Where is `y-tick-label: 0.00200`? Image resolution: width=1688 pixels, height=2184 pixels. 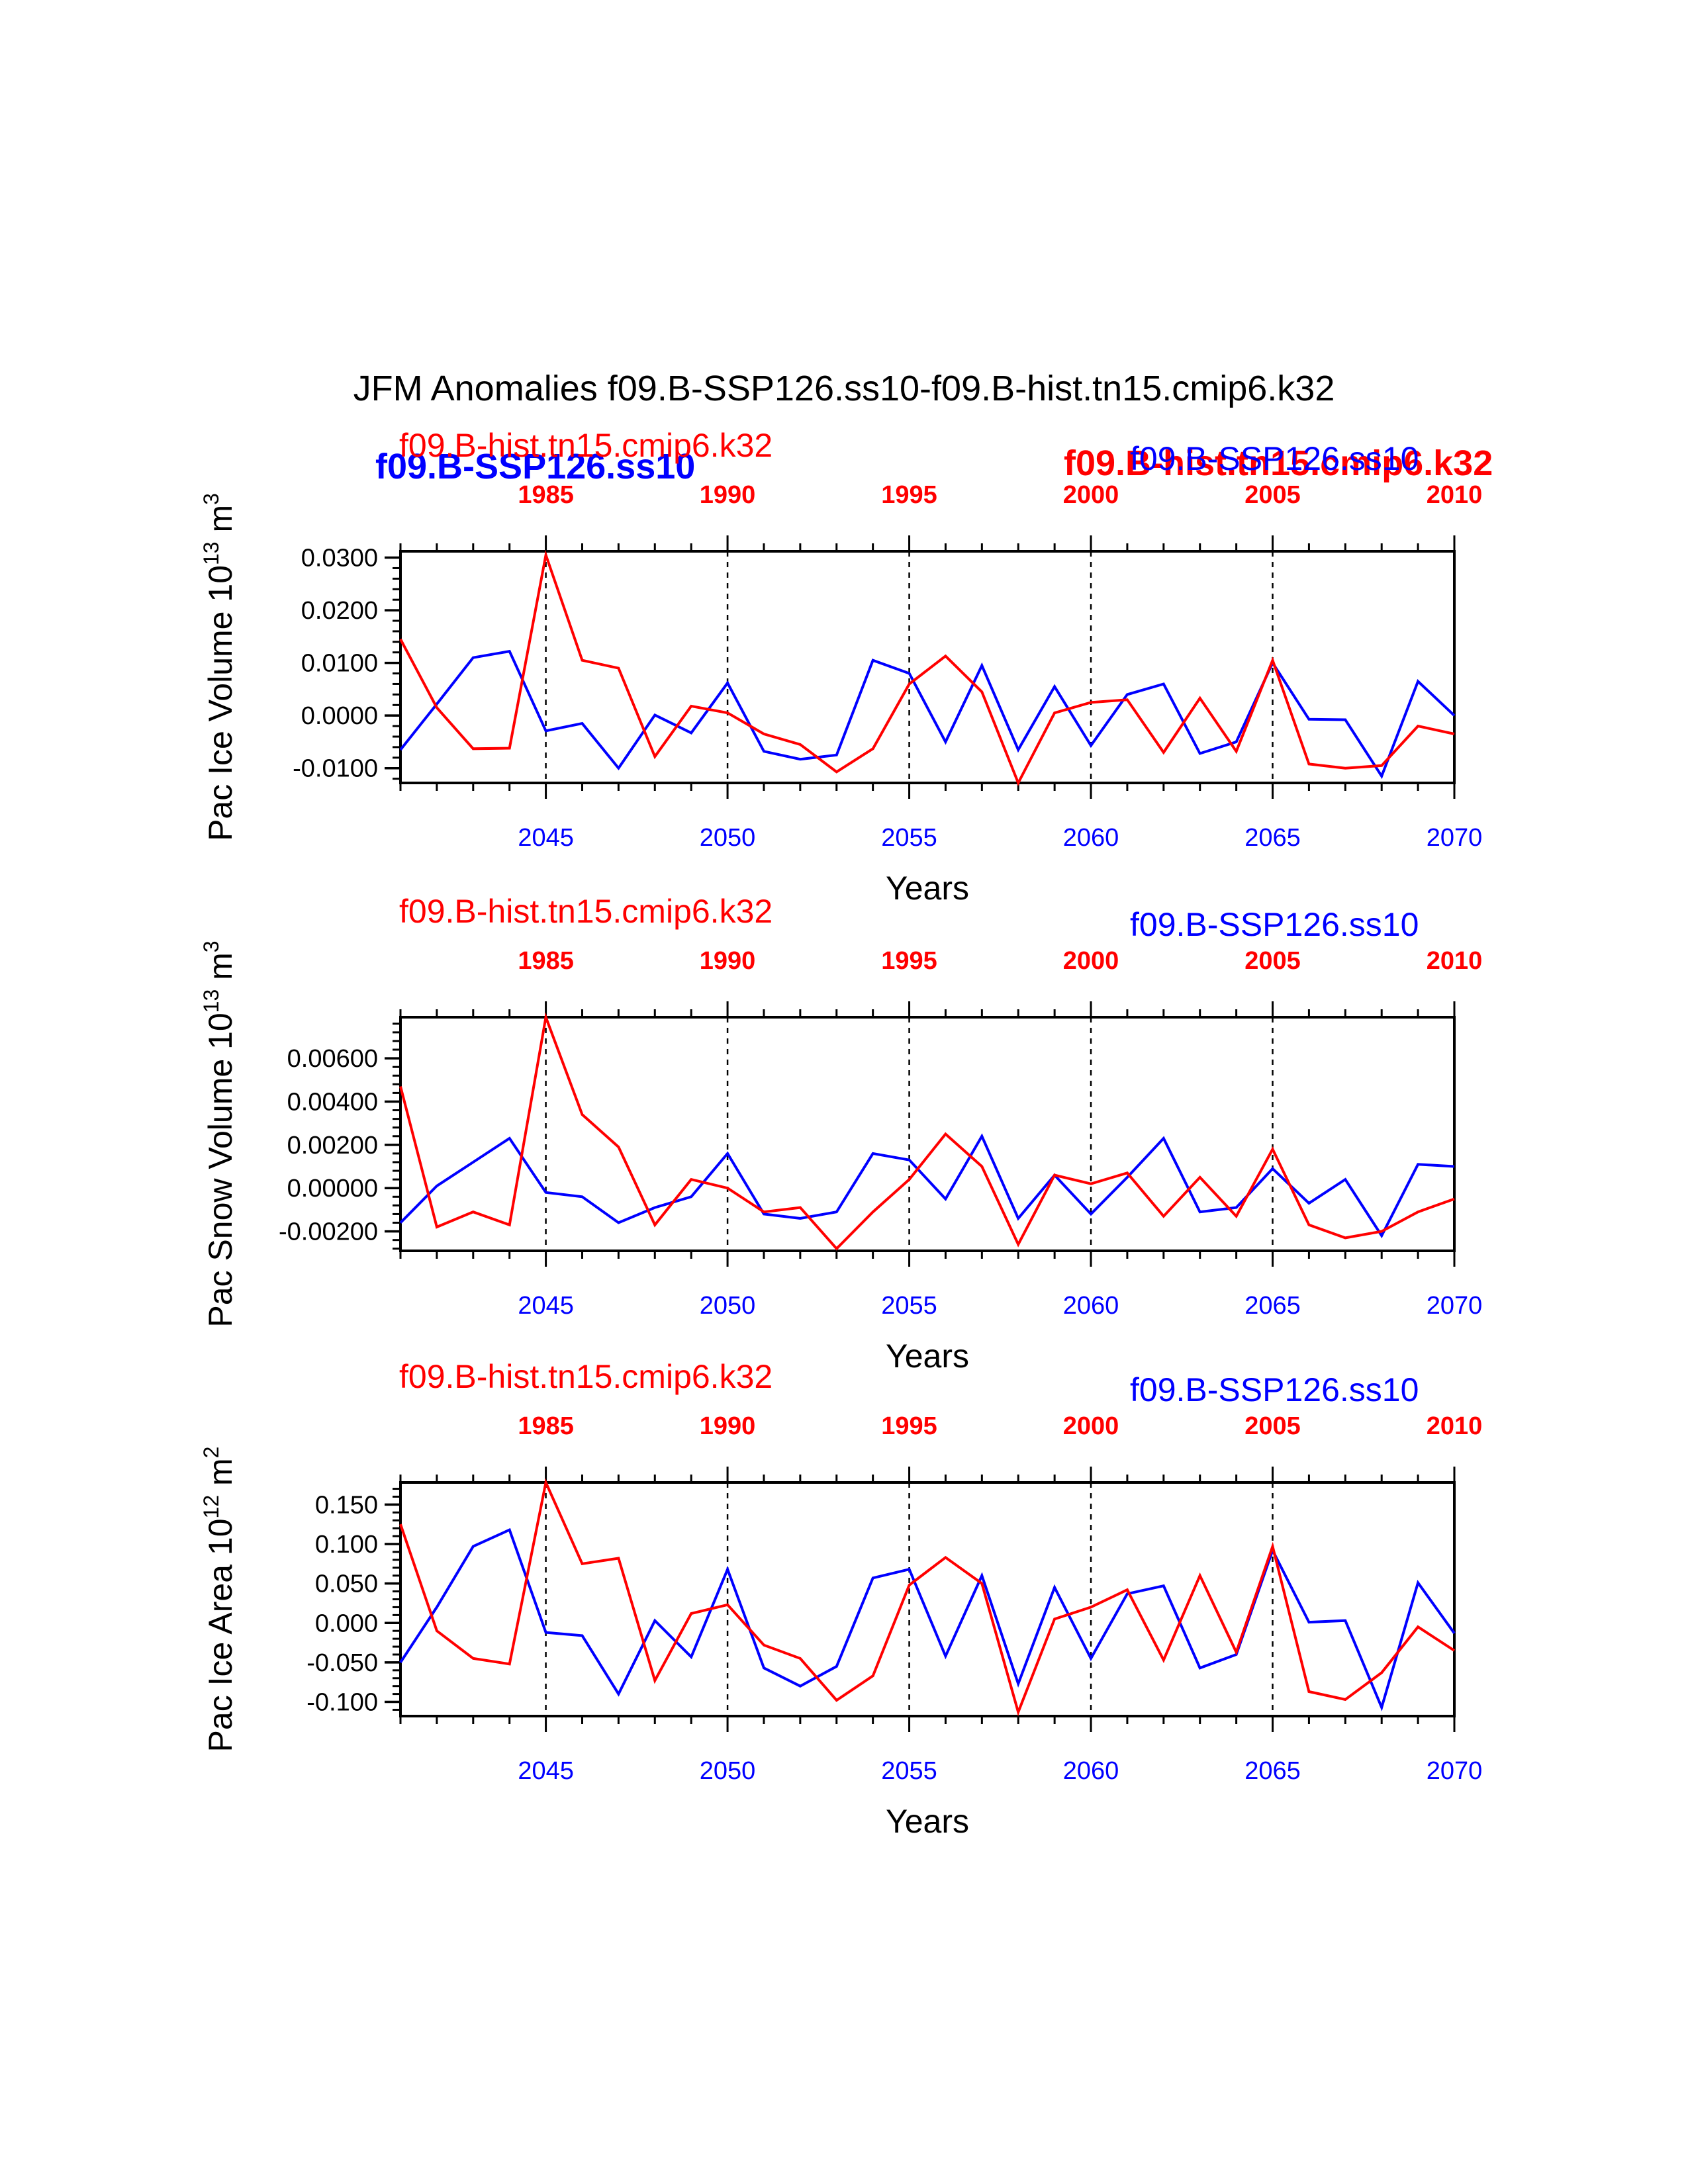
y-tick-label: 0.00200 is located at coordinates (332, 1146).